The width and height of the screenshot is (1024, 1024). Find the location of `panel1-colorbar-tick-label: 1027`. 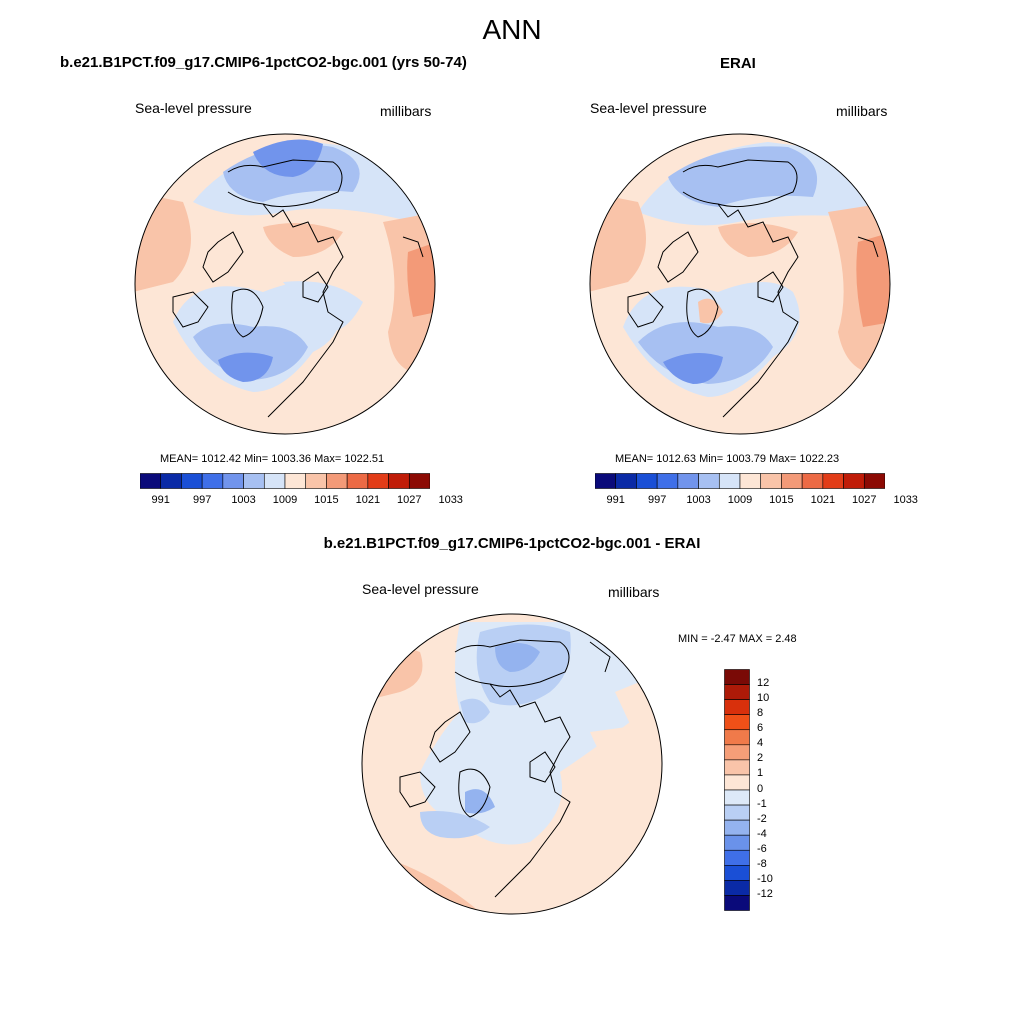

panel1-colorbar-tick-label: 1027 is located at coordinates (409, 500).